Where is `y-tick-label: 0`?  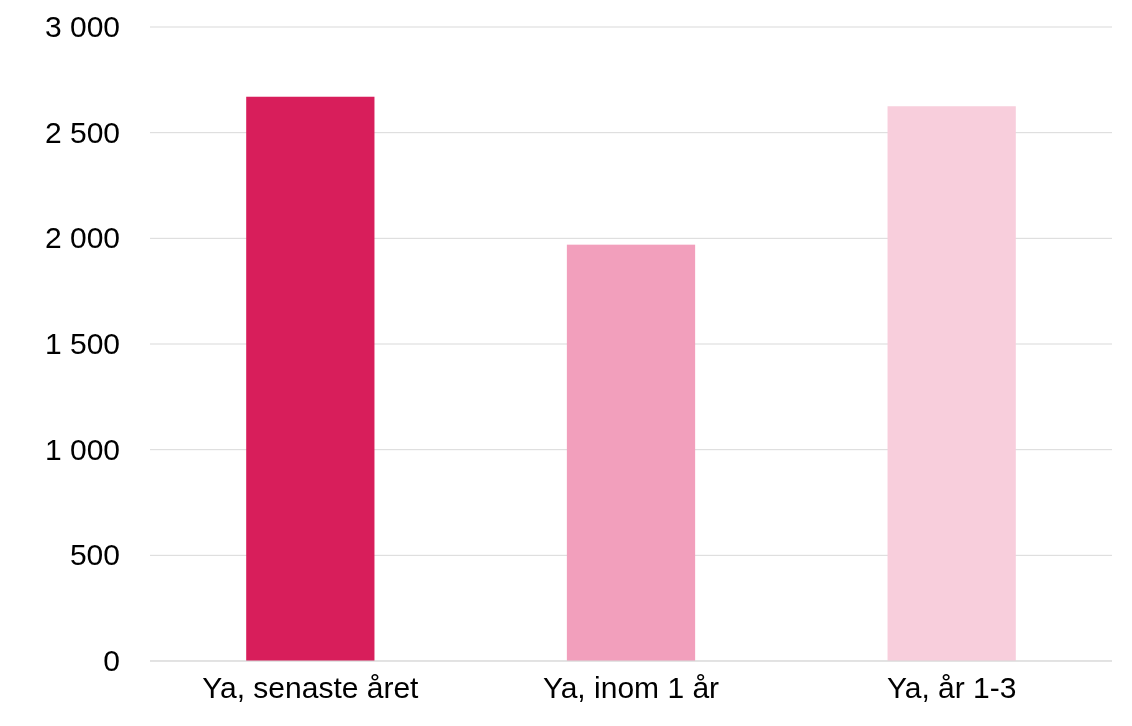
y-tick-label: 0 is located at coordinates (111, 661).